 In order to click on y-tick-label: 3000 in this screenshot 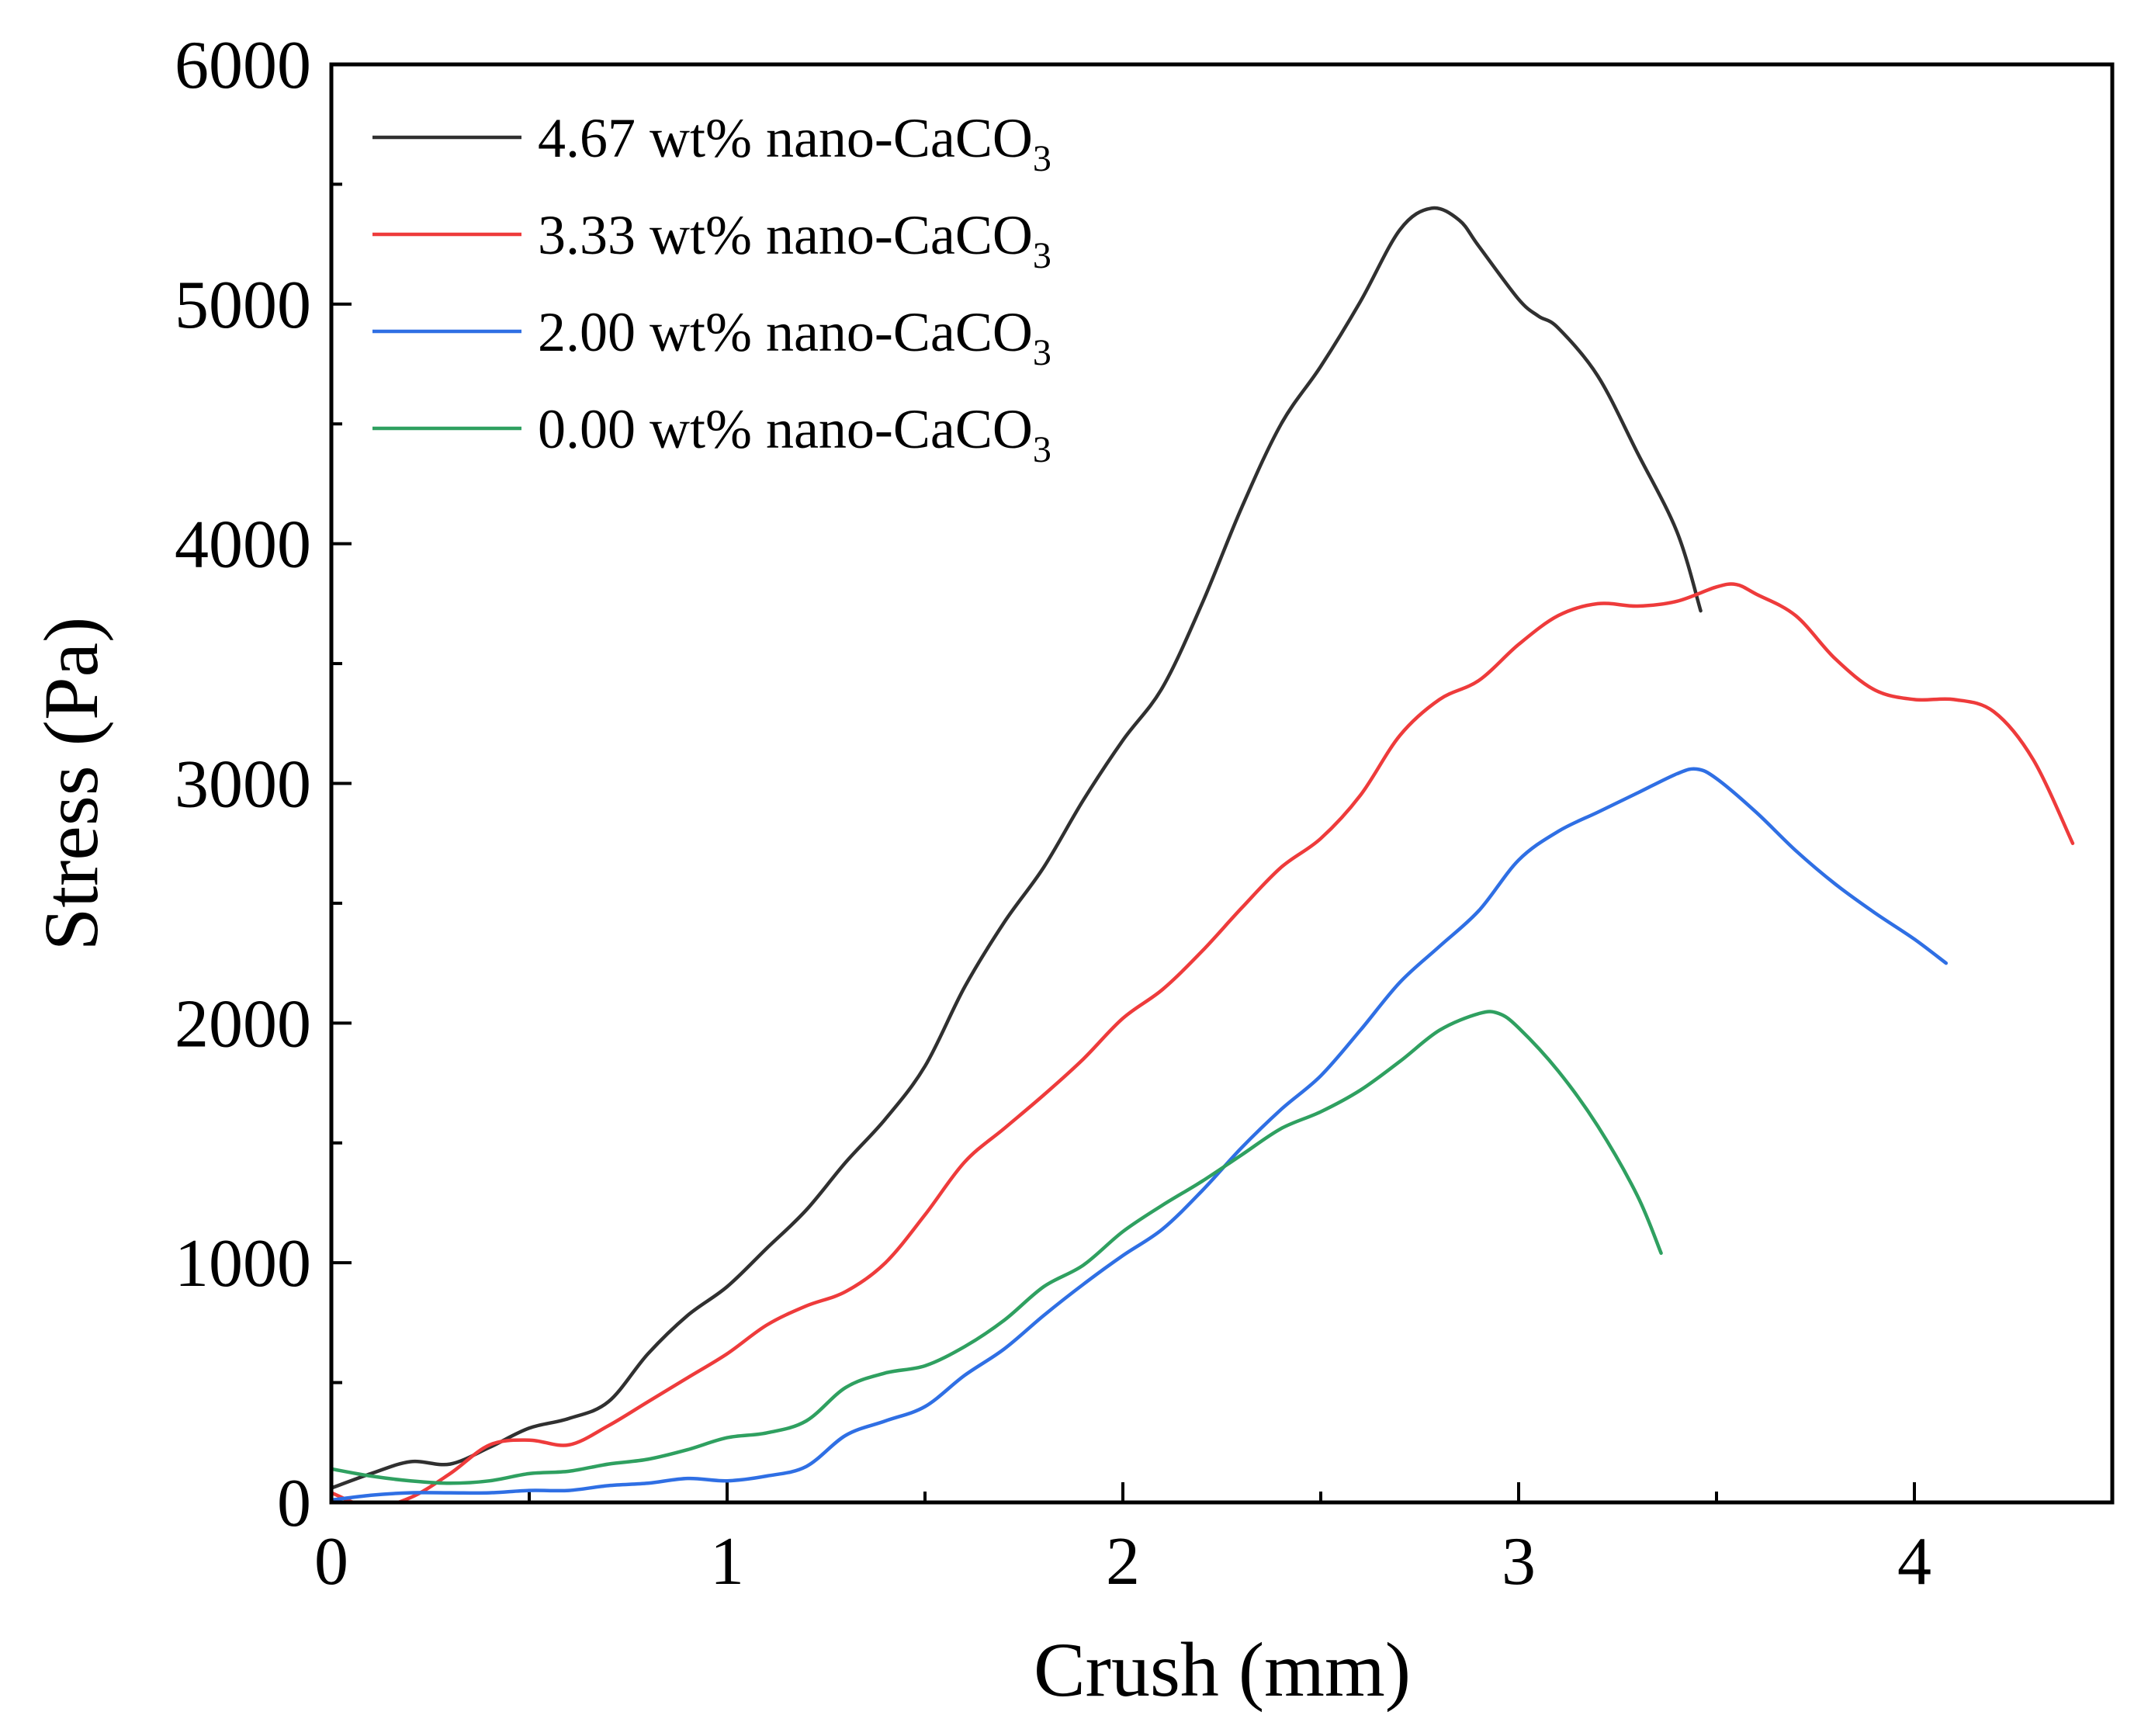, I will do `click(243, 785)`.